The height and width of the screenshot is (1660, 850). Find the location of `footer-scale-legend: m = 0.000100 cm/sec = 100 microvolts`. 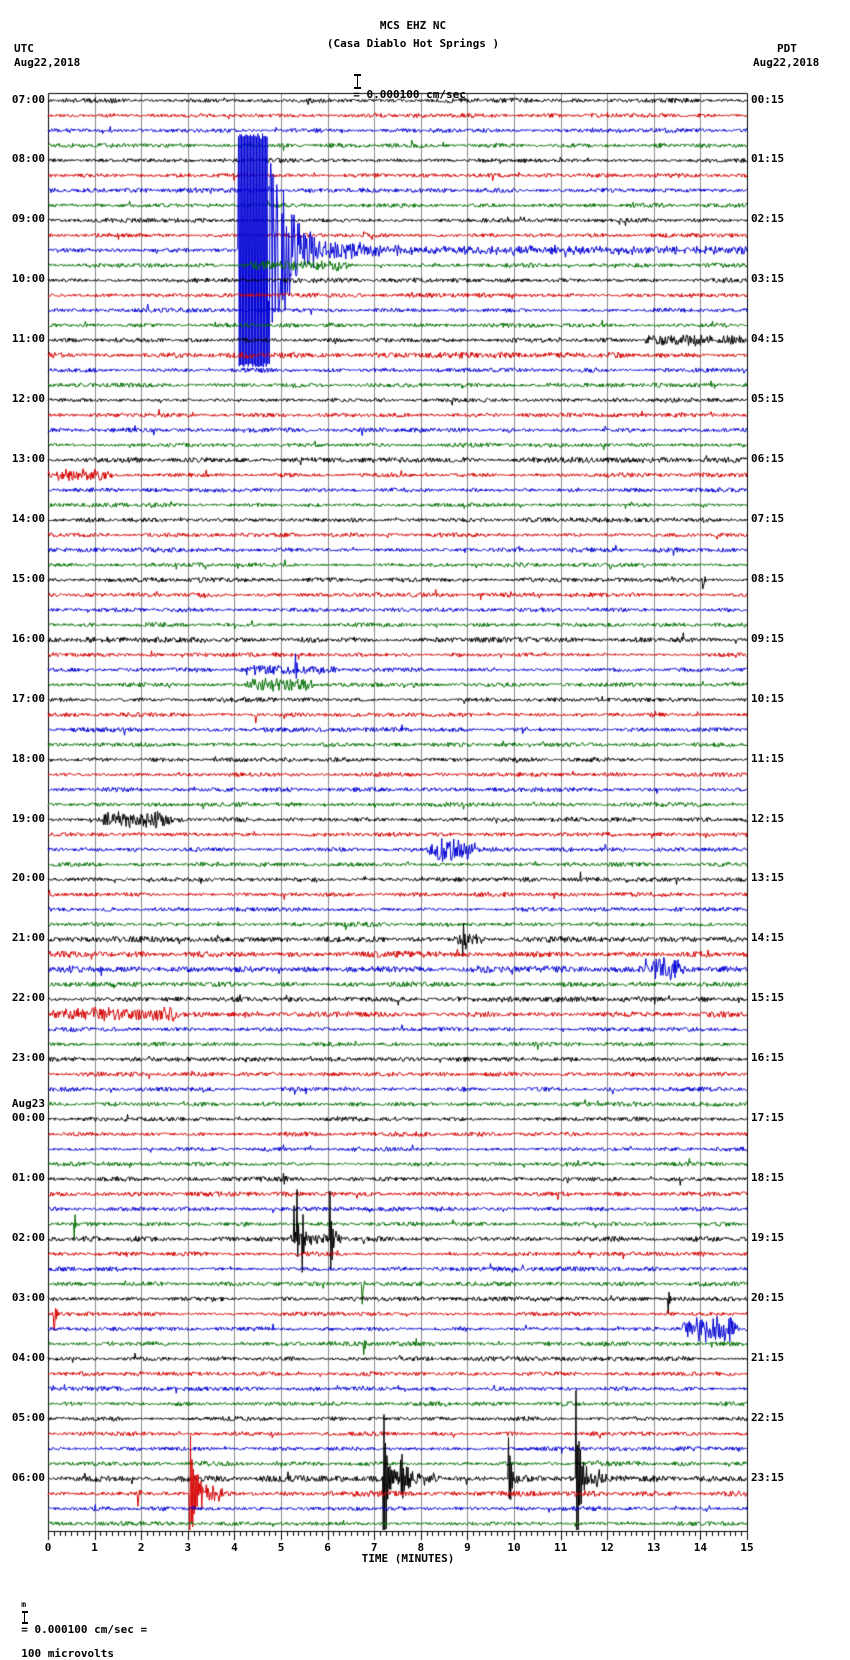

footer-scale-legend: m = 0.000100 cm/sec = 100 microvolts is located at coordinates (77, 1623).